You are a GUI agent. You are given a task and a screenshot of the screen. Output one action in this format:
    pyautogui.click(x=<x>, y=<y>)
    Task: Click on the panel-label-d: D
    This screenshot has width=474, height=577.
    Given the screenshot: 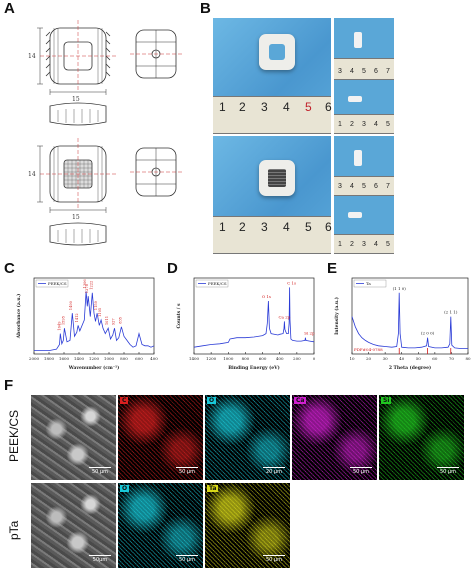 What is the action you would take?
    pyautogui.click(x=172, y=268)
    